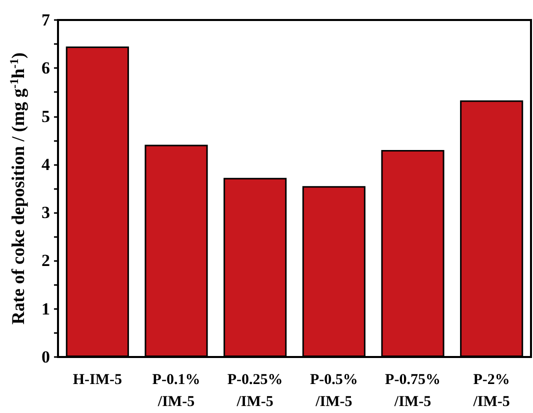 The height and width of the screenshot is (413, 533). What do you see at coordinates (176, 391) in the screenshot?
I see `x-tick-label: P-0.1% /IM-5` at bounding box center [176, 391].